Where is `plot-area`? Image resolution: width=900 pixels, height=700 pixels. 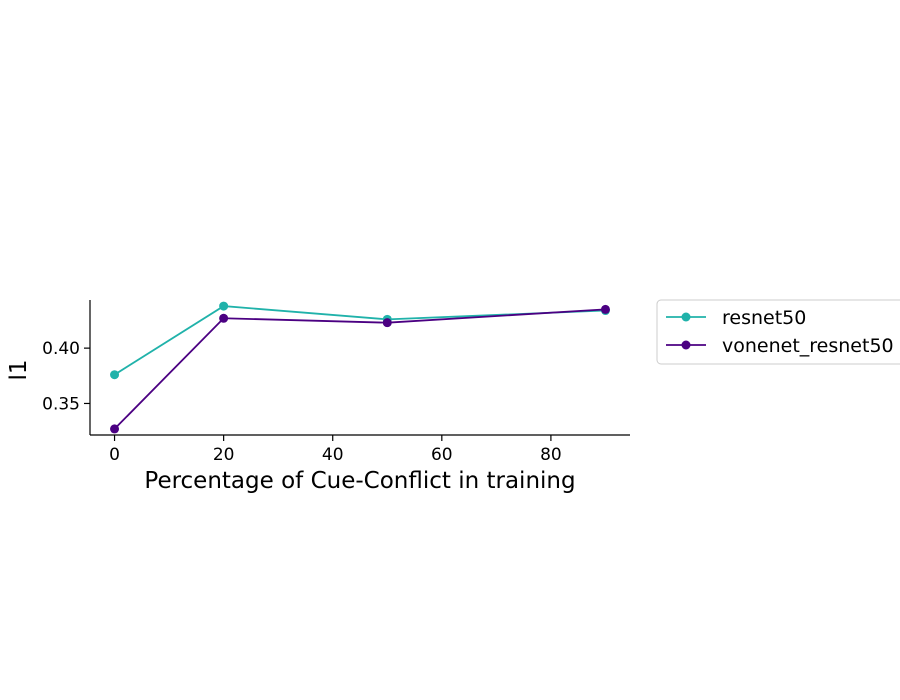 plot-area is located at coordinates (360, 367).